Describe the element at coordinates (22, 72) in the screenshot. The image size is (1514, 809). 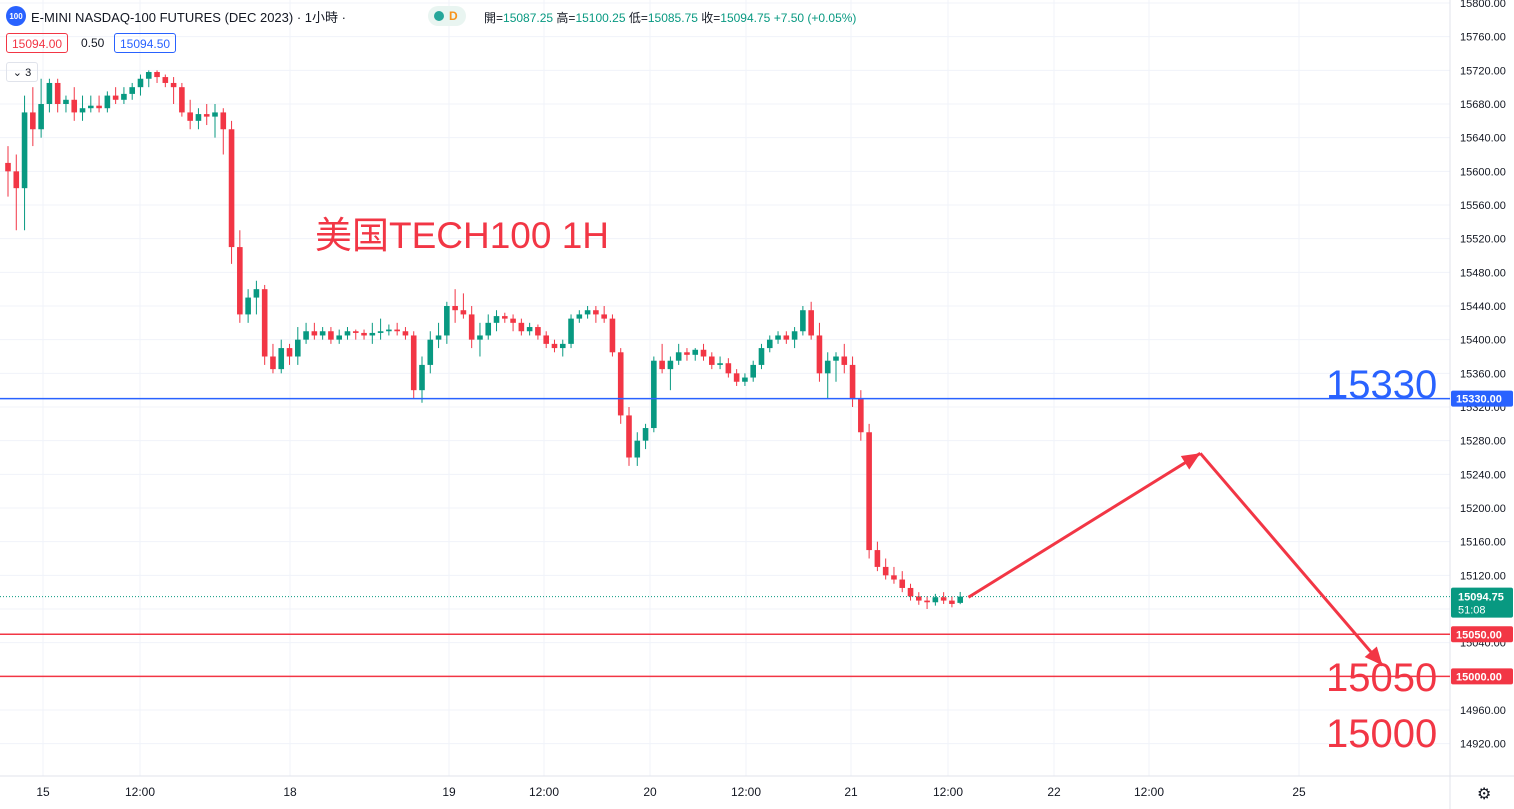
I see `indicators-toggle-button: ⌄ 3` at that location.